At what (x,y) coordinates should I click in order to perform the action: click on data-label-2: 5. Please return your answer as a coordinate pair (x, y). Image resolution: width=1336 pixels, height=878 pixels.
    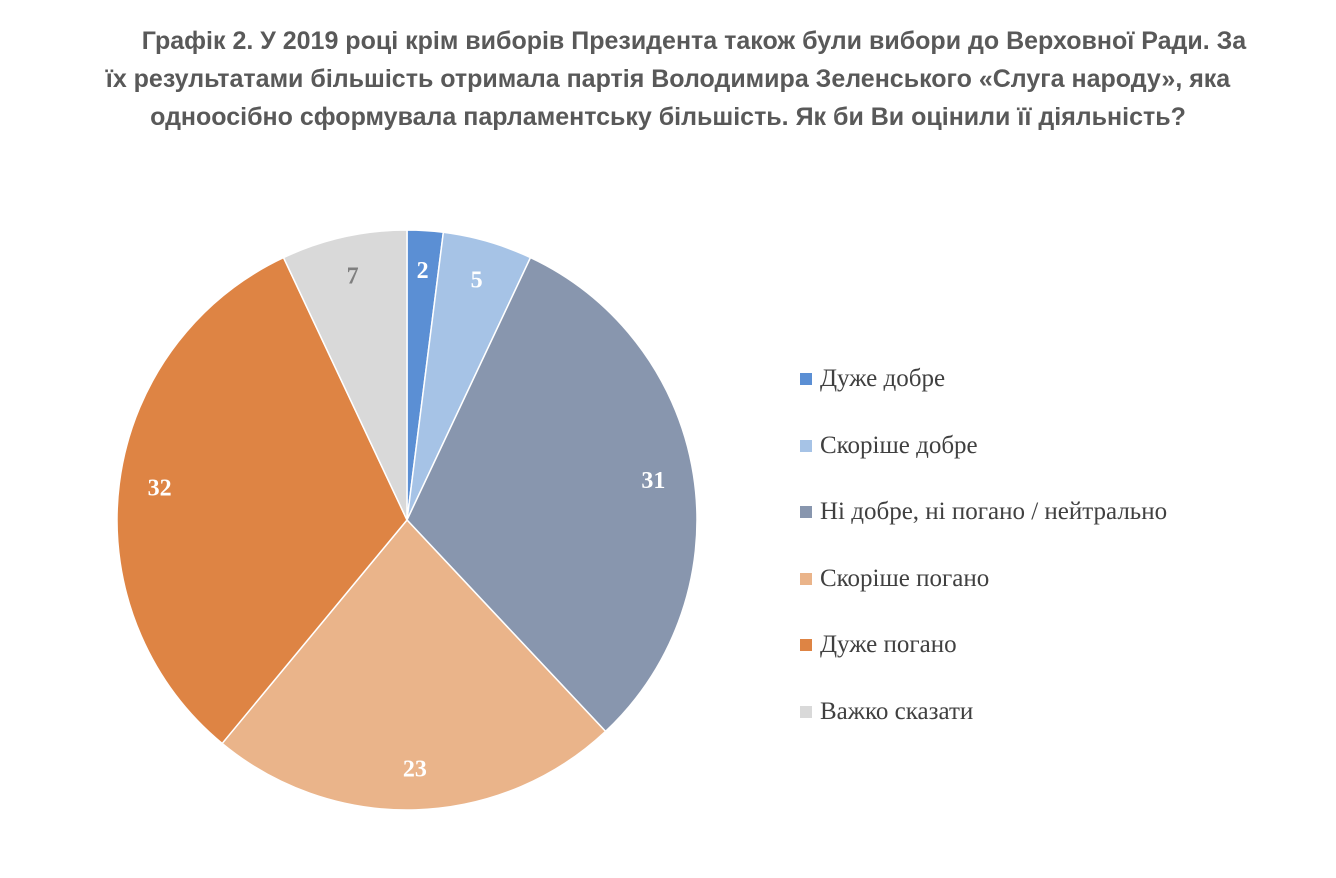
    Looking at the image, I should click on (477, 281).